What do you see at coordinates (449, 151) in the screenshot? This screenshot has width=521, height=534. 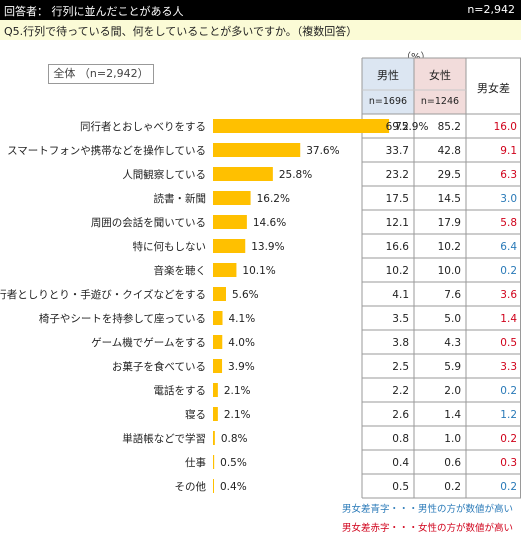 I see `female-value-cell: 42.8` at bounding box center [449, 151].